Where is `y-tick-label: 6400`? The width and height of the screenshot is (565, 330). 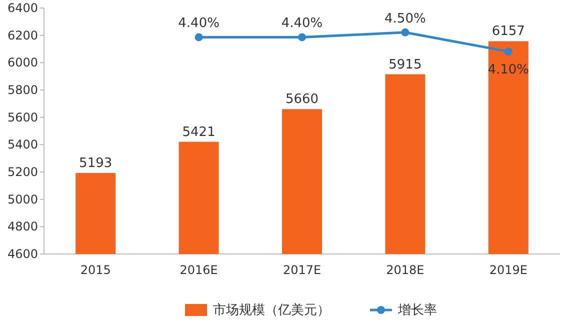
y-tick-label: 6400 is located at coordinates (22, 8).